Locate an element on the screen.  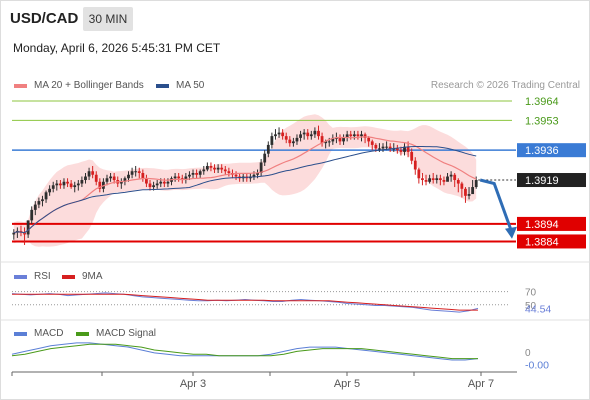
level-label-2: 1.3936 is located at coordinates (542, 151).